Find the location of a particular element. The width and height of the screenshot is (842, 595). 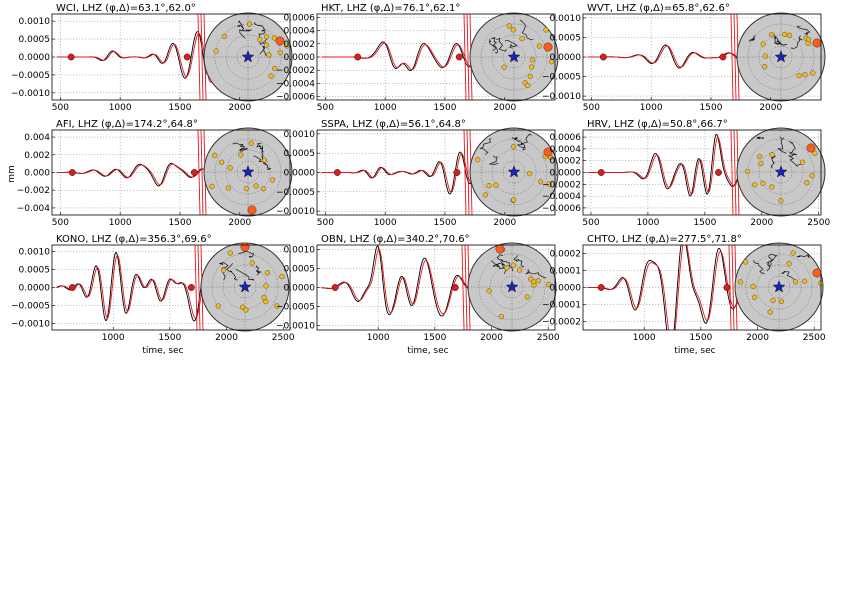

panel-title: SSPA, LHZ (φ,Δ)=56.1°,64.8° is located at coordinates (393, 124).